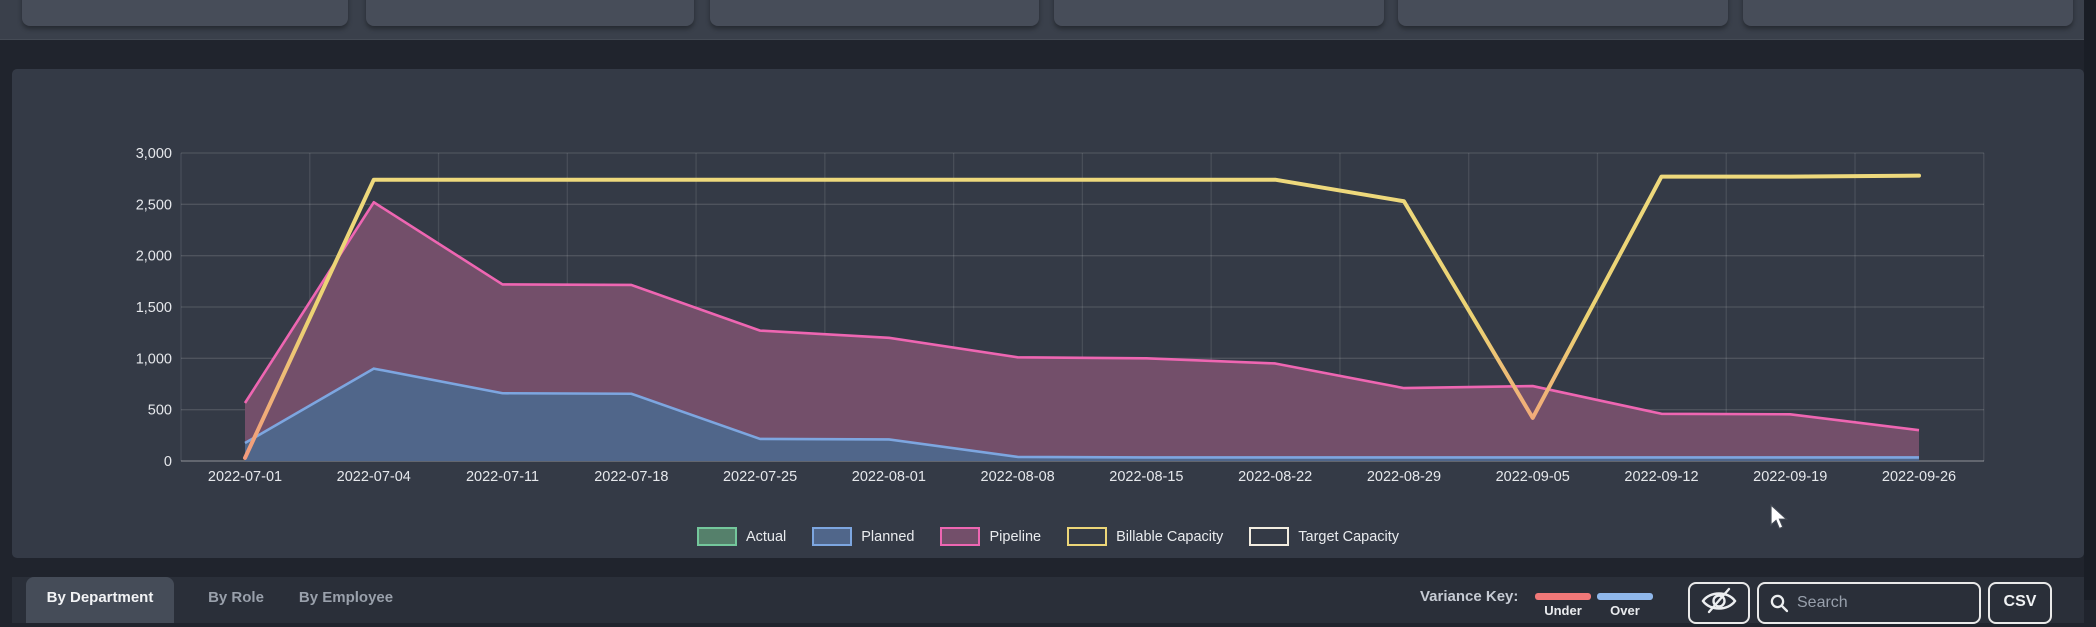 The image size is (2096, 627). I want to click on variance-key-label: Variance Key:, so click(1469, 596).